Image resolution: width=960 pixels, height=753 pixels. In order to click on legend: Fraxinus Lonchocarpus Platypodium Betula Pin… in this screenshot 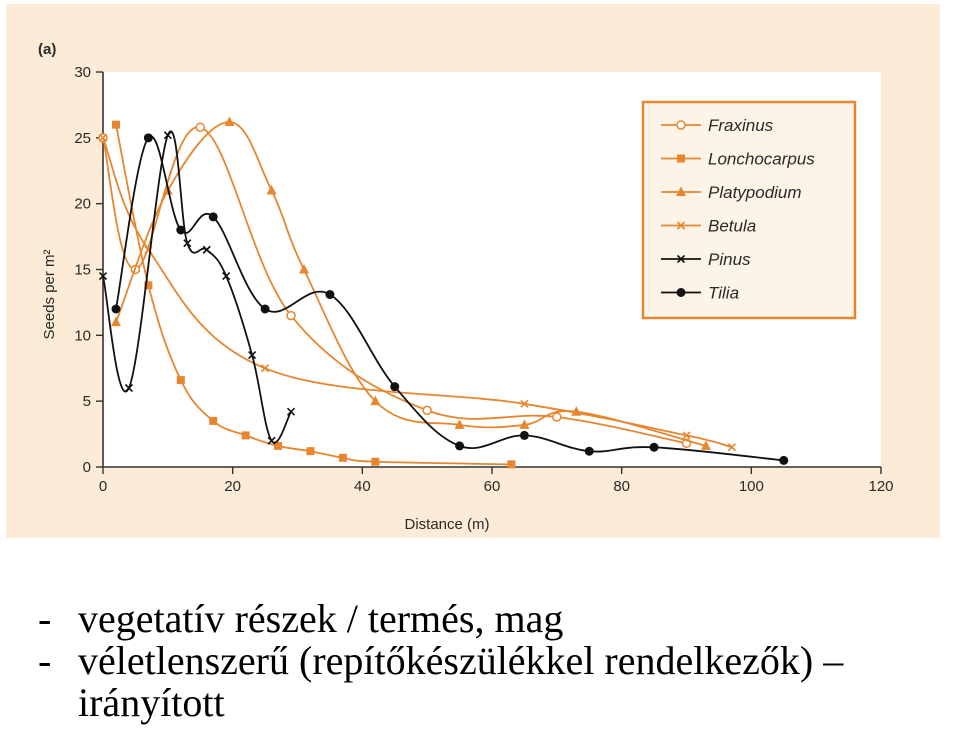, I will do `click(749, 210)`.